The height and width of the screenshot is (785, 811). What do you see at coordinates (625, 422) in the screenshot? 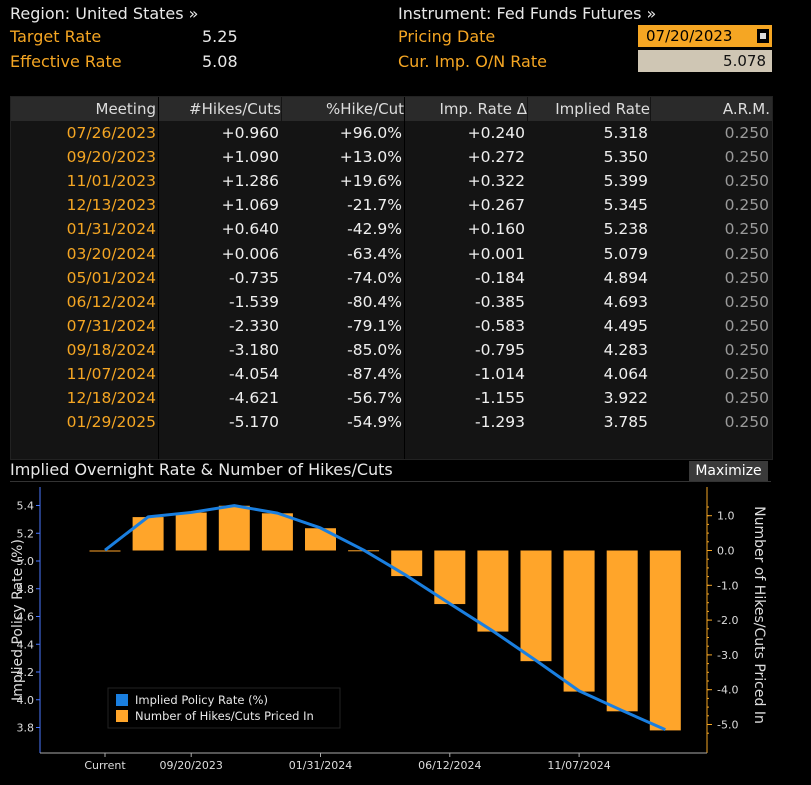
I see `implied-rate-value: 3.785` at bounding box center [625, 422].